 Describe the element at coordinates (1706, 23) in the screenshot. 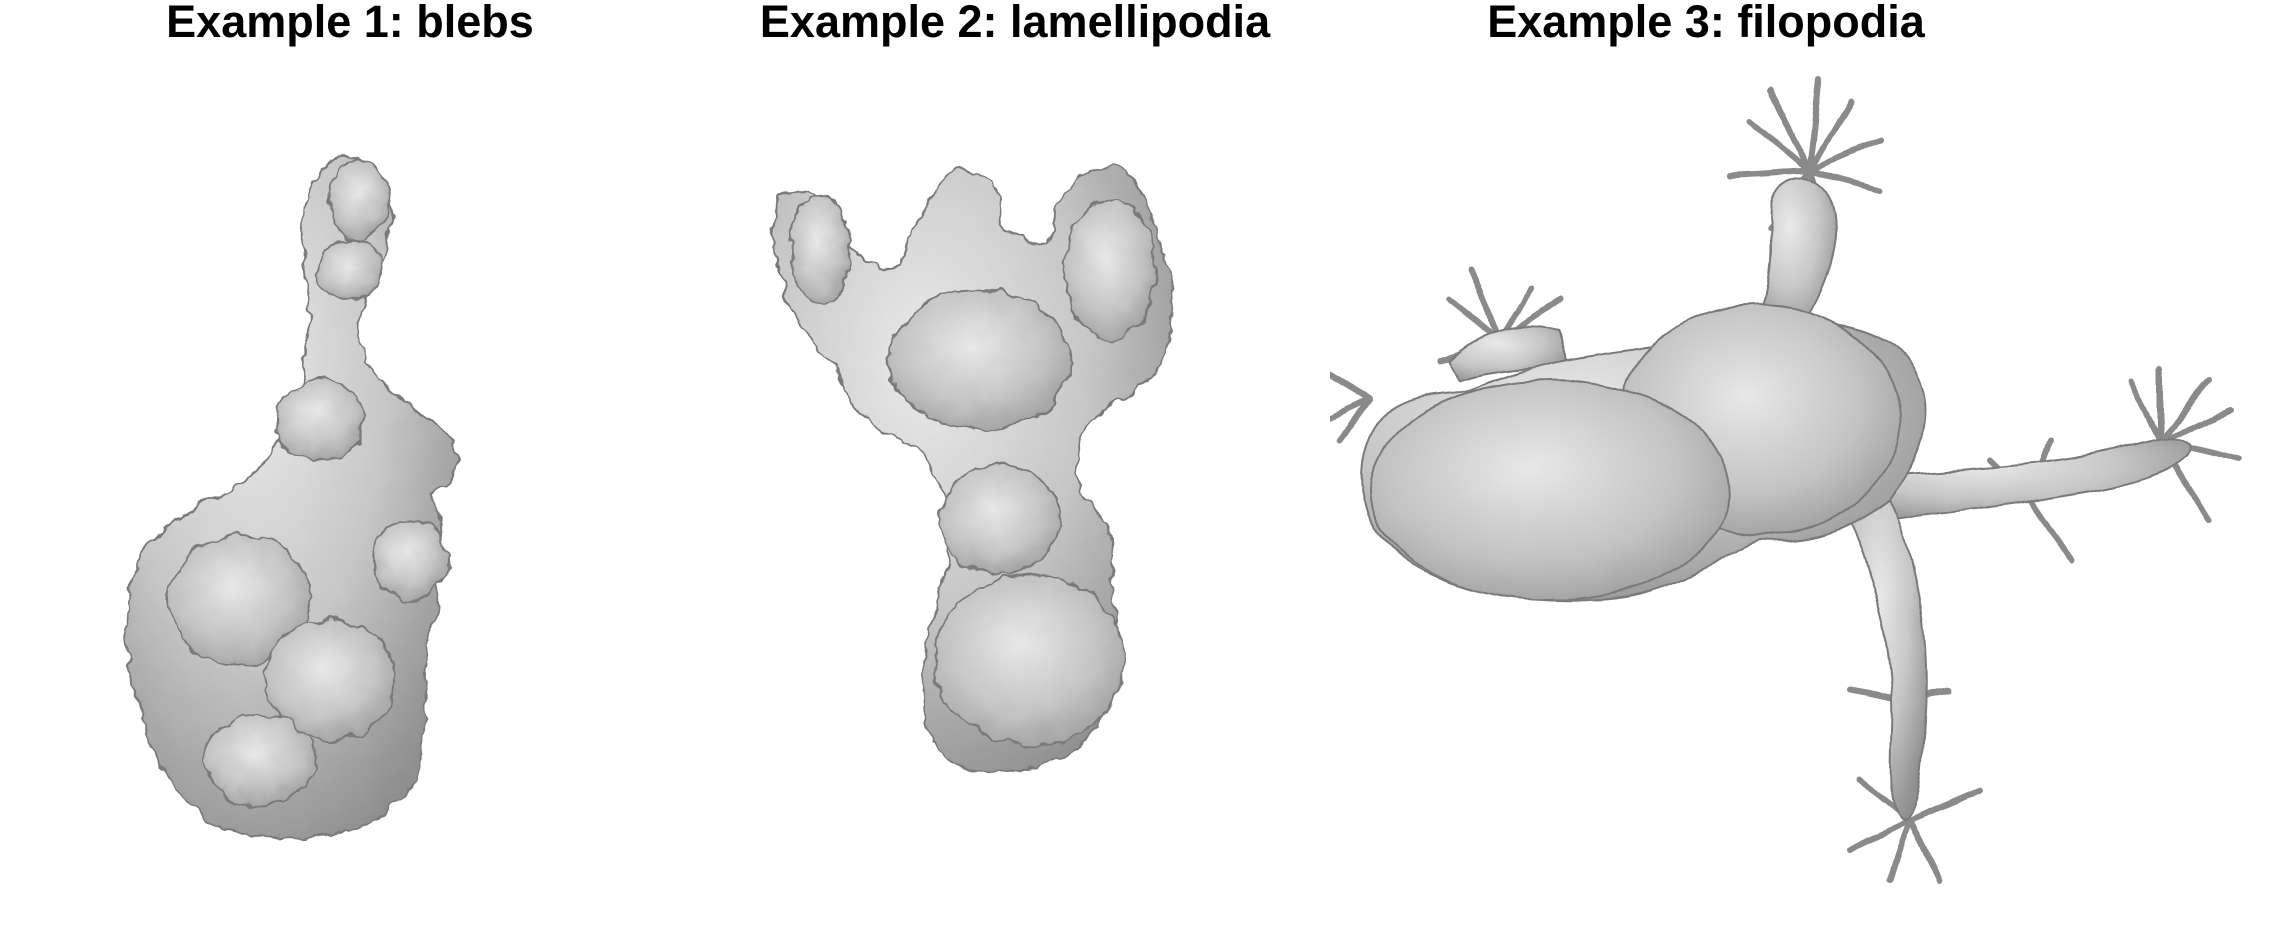

I see `panel-title: Example 3: filopodia` at that location.